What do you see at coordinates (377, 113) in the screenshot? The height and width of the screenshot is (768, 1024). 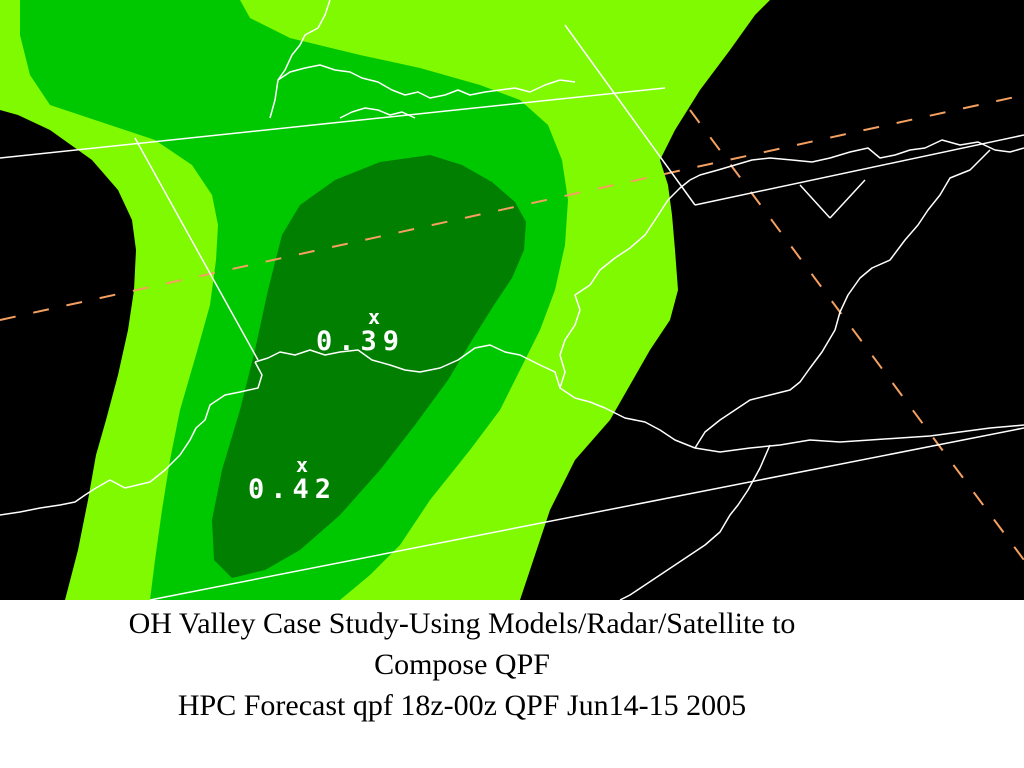 I see `boundary-lake-edge` at bounding box center [377, 113].